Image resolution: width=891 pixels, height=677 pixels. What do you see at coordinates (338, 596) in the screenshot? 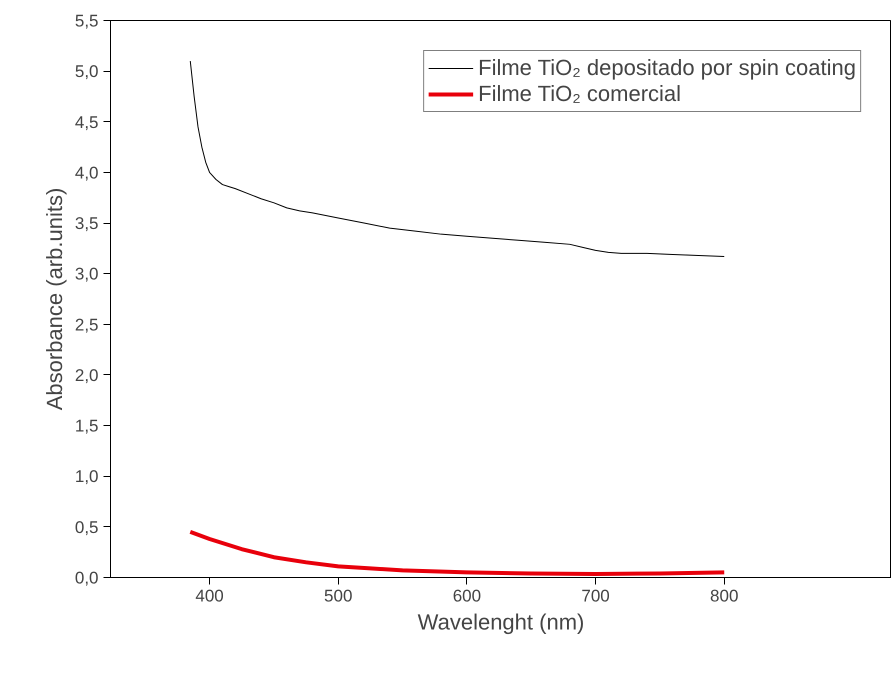
I see `x-tick-label: 500` at bounding box center [338, 596].